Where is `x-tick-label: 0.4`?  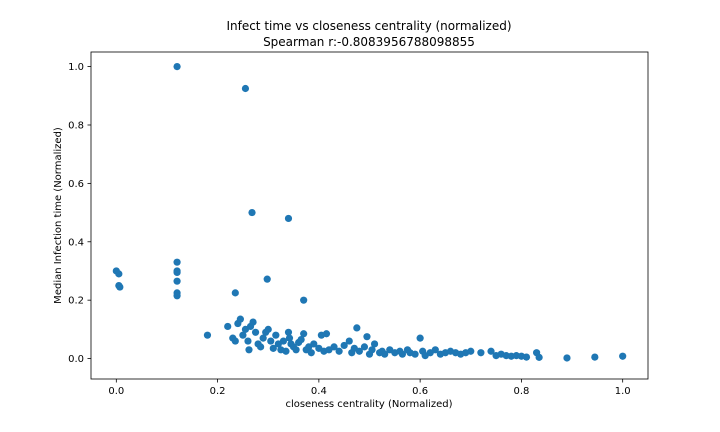 x-tick-label: 0.4 is located at coordinates (319, 391).